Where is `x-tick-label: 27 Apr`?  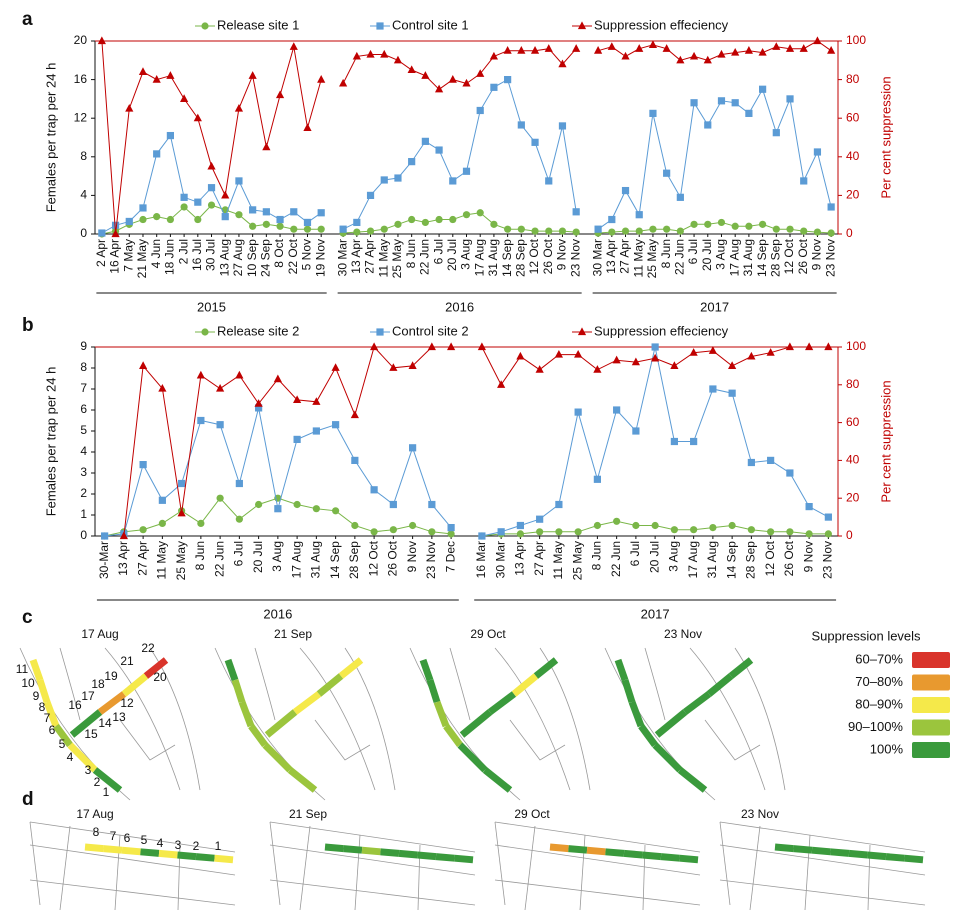 x-tick-label: 27 Apr is located at coordinates (142, 558).